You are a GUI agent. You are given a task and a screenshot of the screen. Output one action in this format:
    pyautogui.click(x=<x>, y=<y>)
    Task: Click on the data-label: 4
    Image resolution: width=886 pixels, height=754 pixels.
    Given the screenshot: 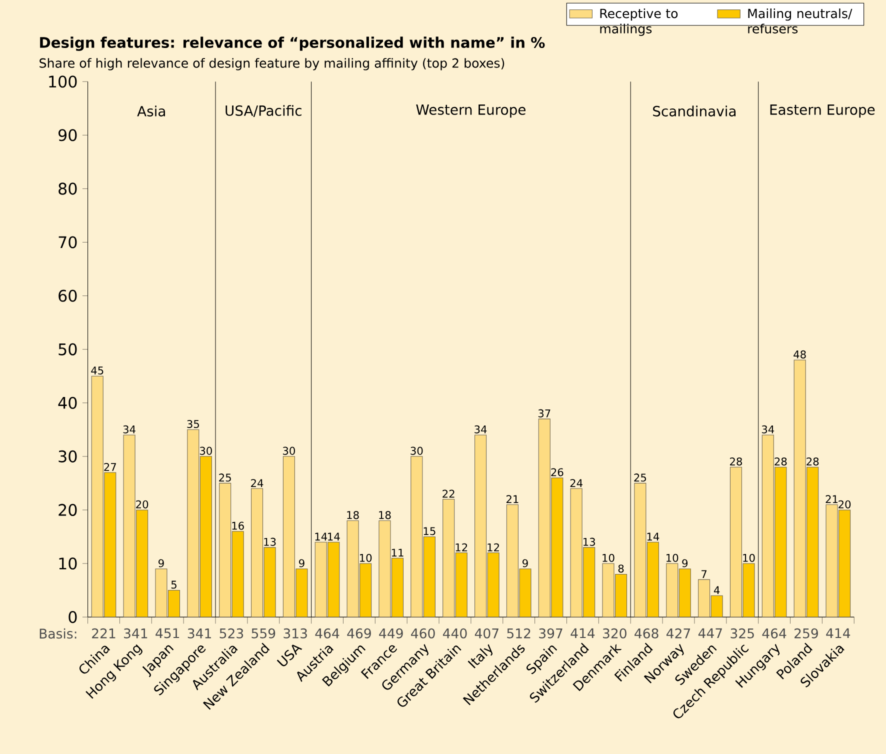 What is the action you would take?
    pyautogui.click(x=717, y=590)
    